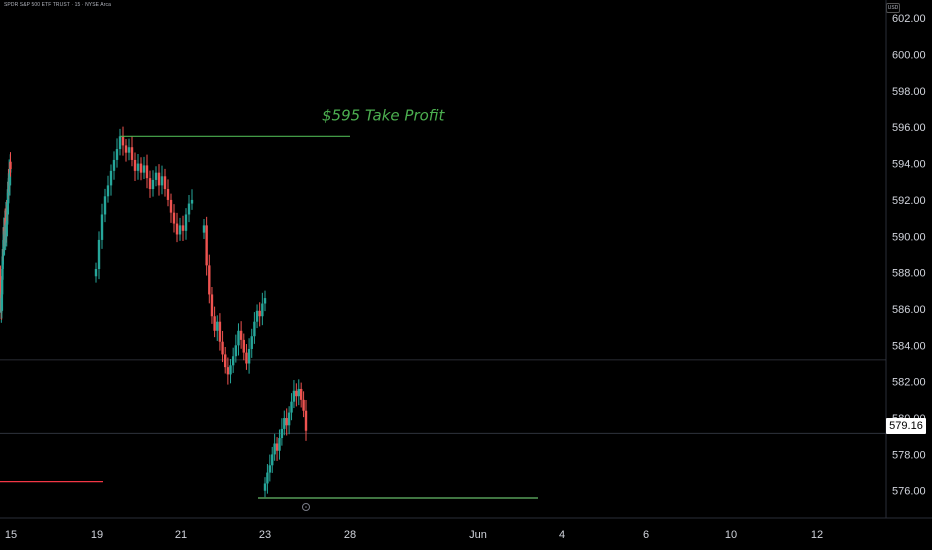 This screenshot has width=932, height=550. I want to click on time-tick-label: Jun, so click(478, 535).